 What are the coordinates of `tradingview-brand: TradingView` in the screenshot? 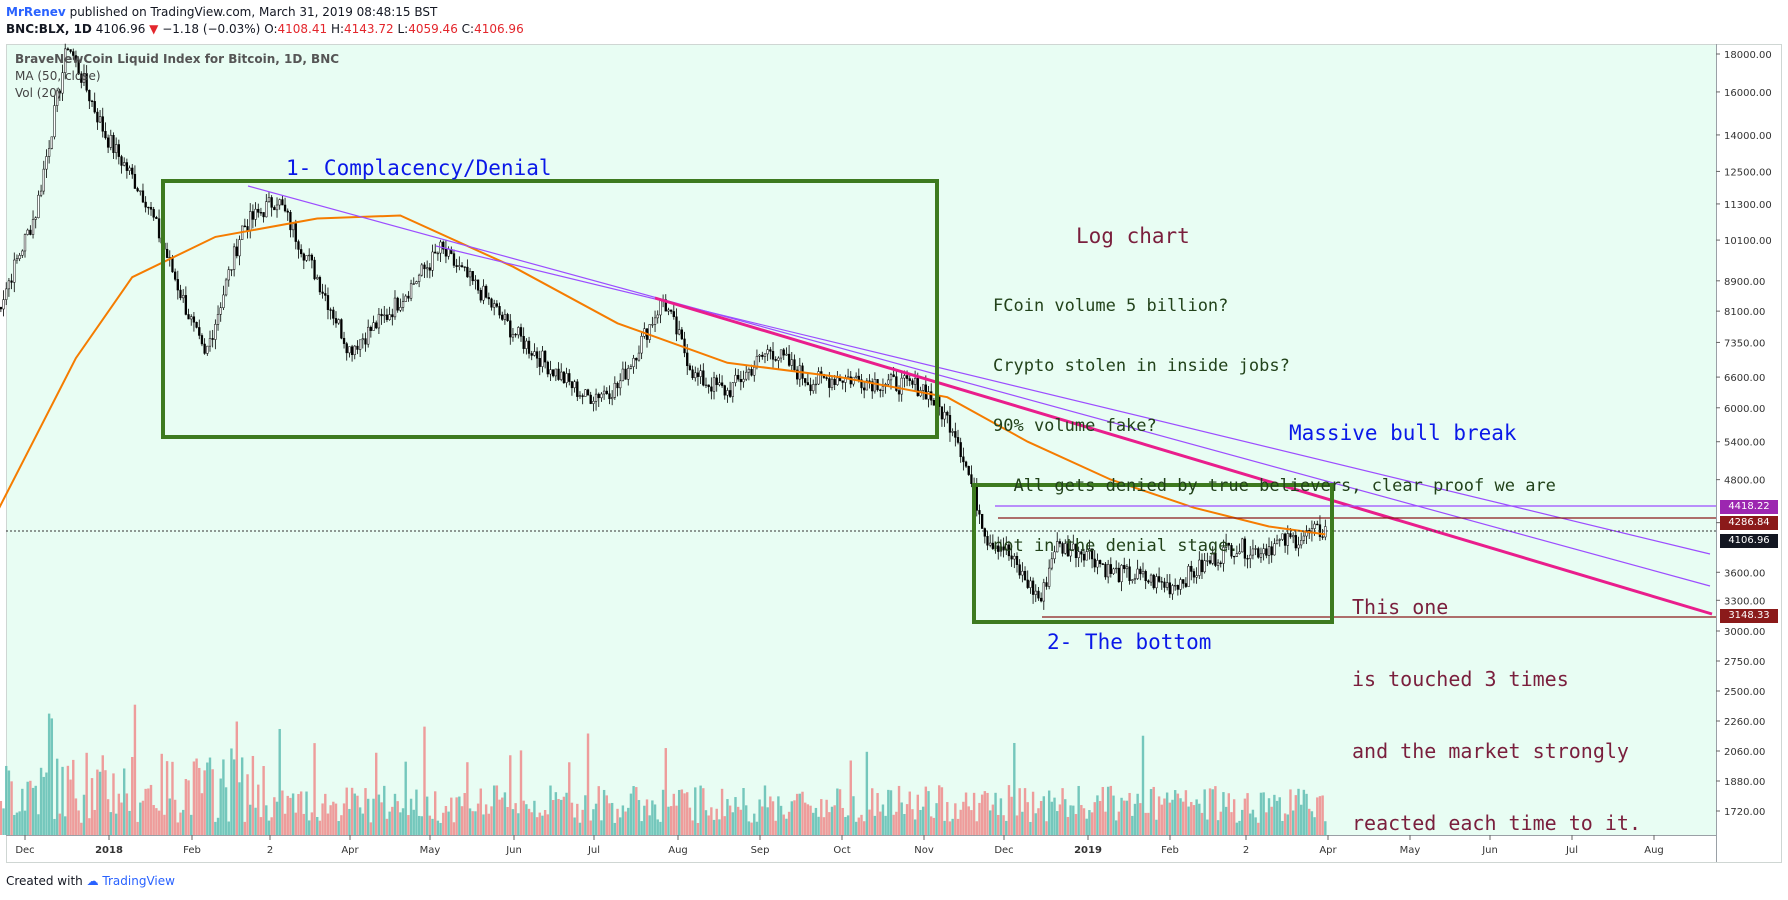 It's located at (138, 881).